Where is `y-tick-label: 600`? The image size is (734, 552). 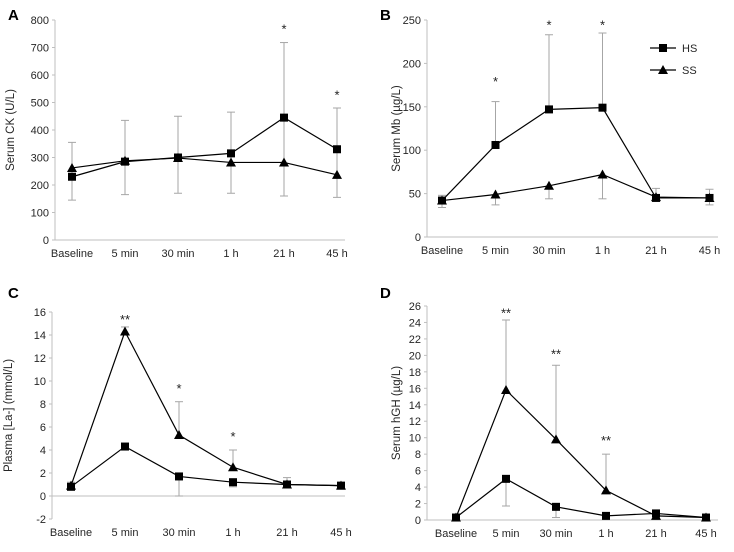
y-tick-label: 600 is located at coordinates (40, 76).